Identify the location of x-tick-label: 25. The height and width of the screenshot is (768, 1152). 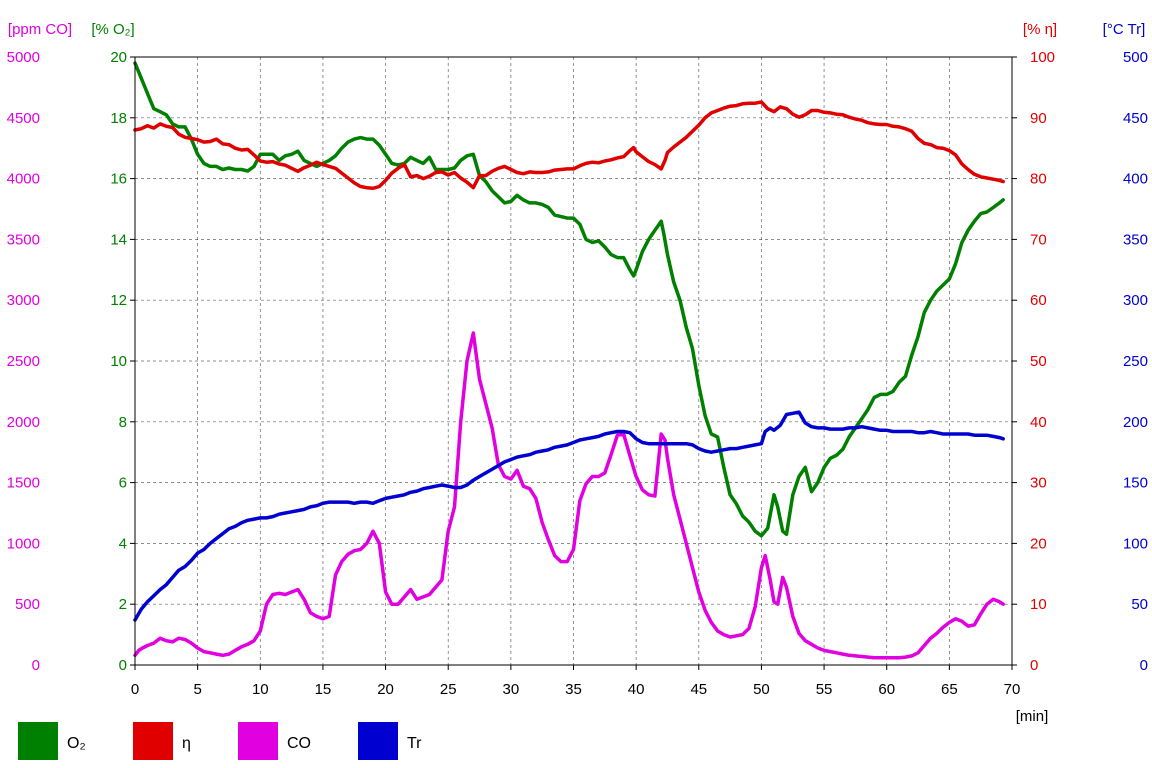
(448, 689).